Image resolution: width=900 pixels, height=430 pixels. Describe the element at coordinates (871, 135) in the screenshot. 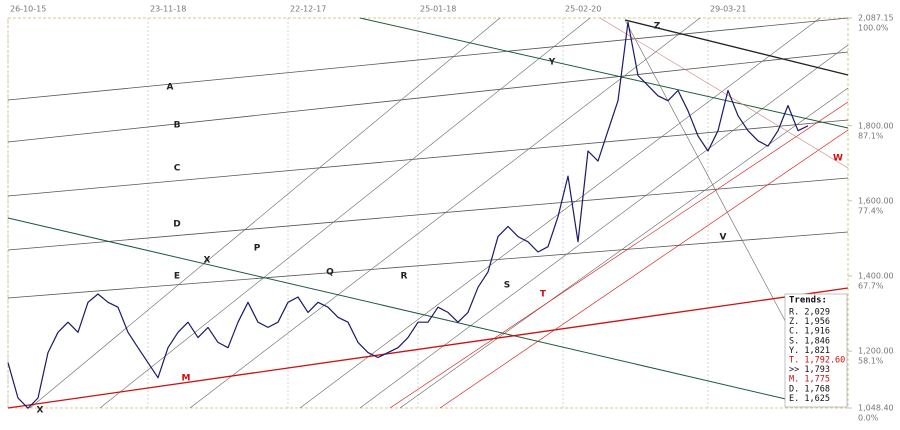

I see `y-tick-percent: 87.1%` at that location.